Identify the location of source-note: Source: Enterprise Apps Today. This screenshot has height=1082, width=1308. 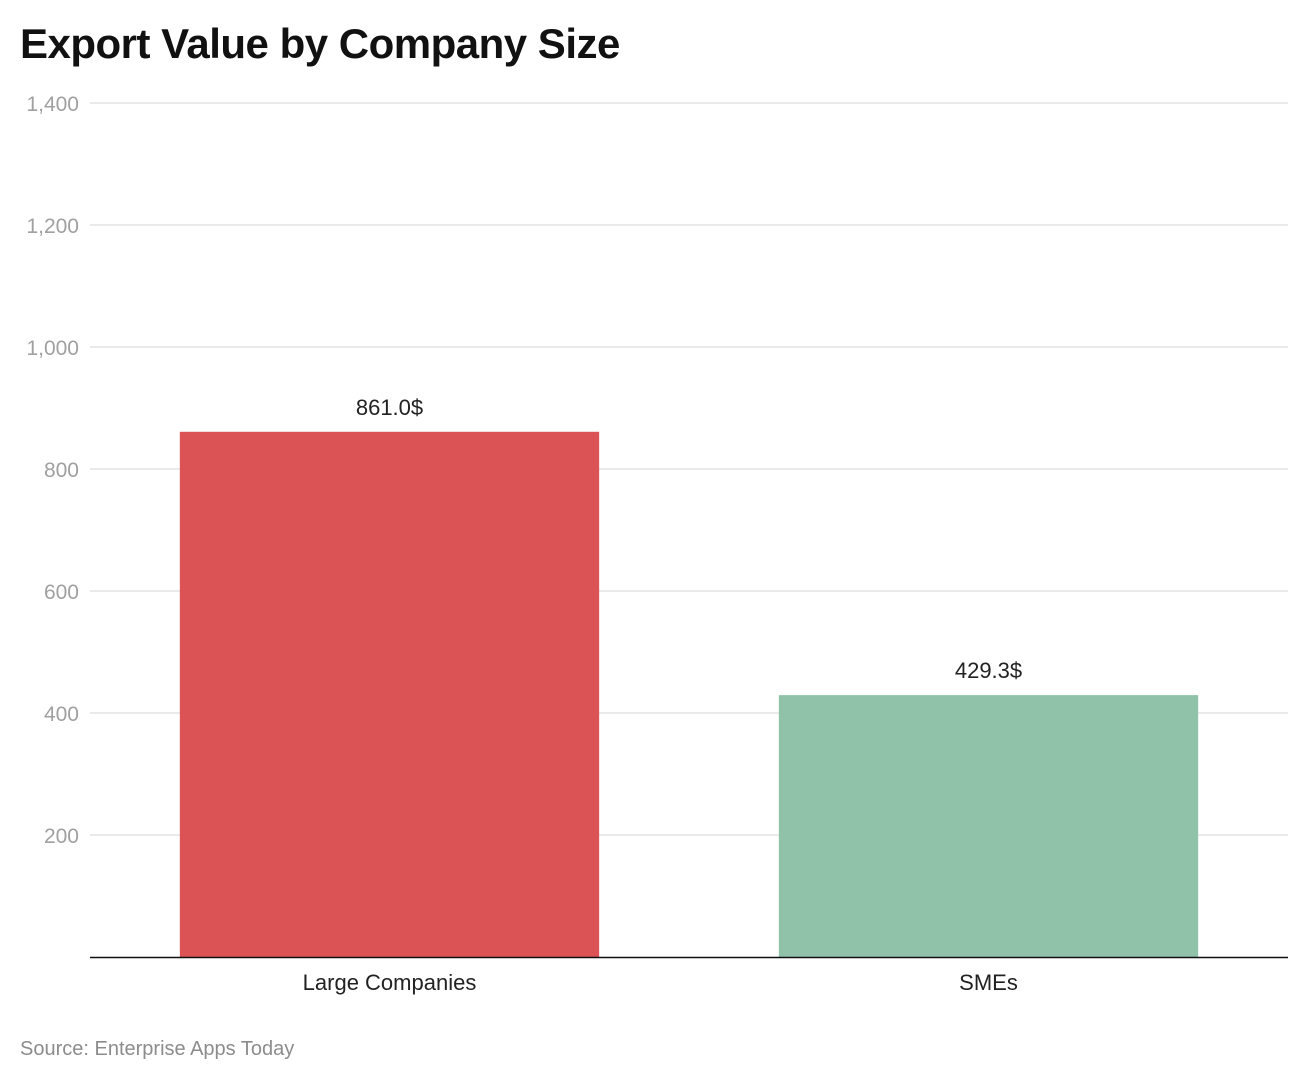
(157, 1049).